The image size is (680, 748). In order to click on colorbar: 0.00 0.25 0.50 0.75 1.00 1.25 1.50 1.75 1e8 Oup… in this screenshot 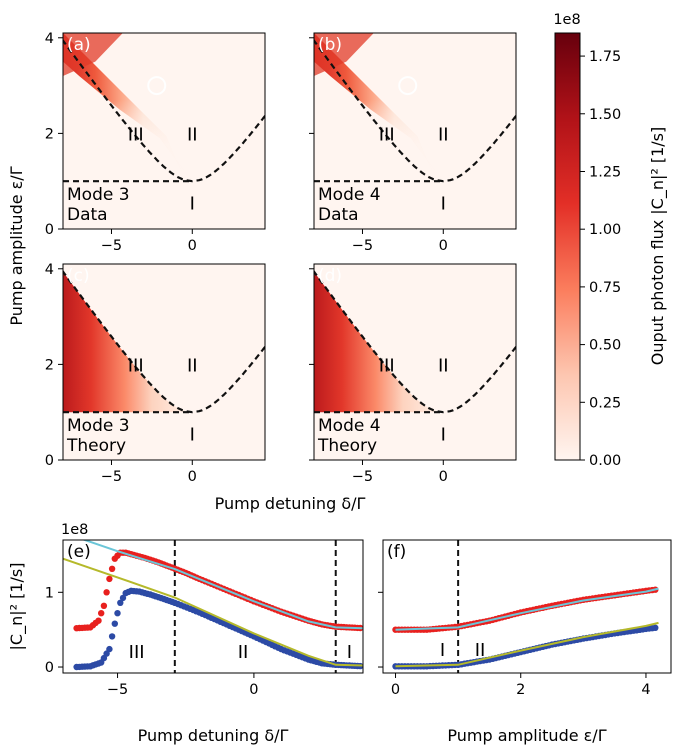, I will do `click(610, 240)`.